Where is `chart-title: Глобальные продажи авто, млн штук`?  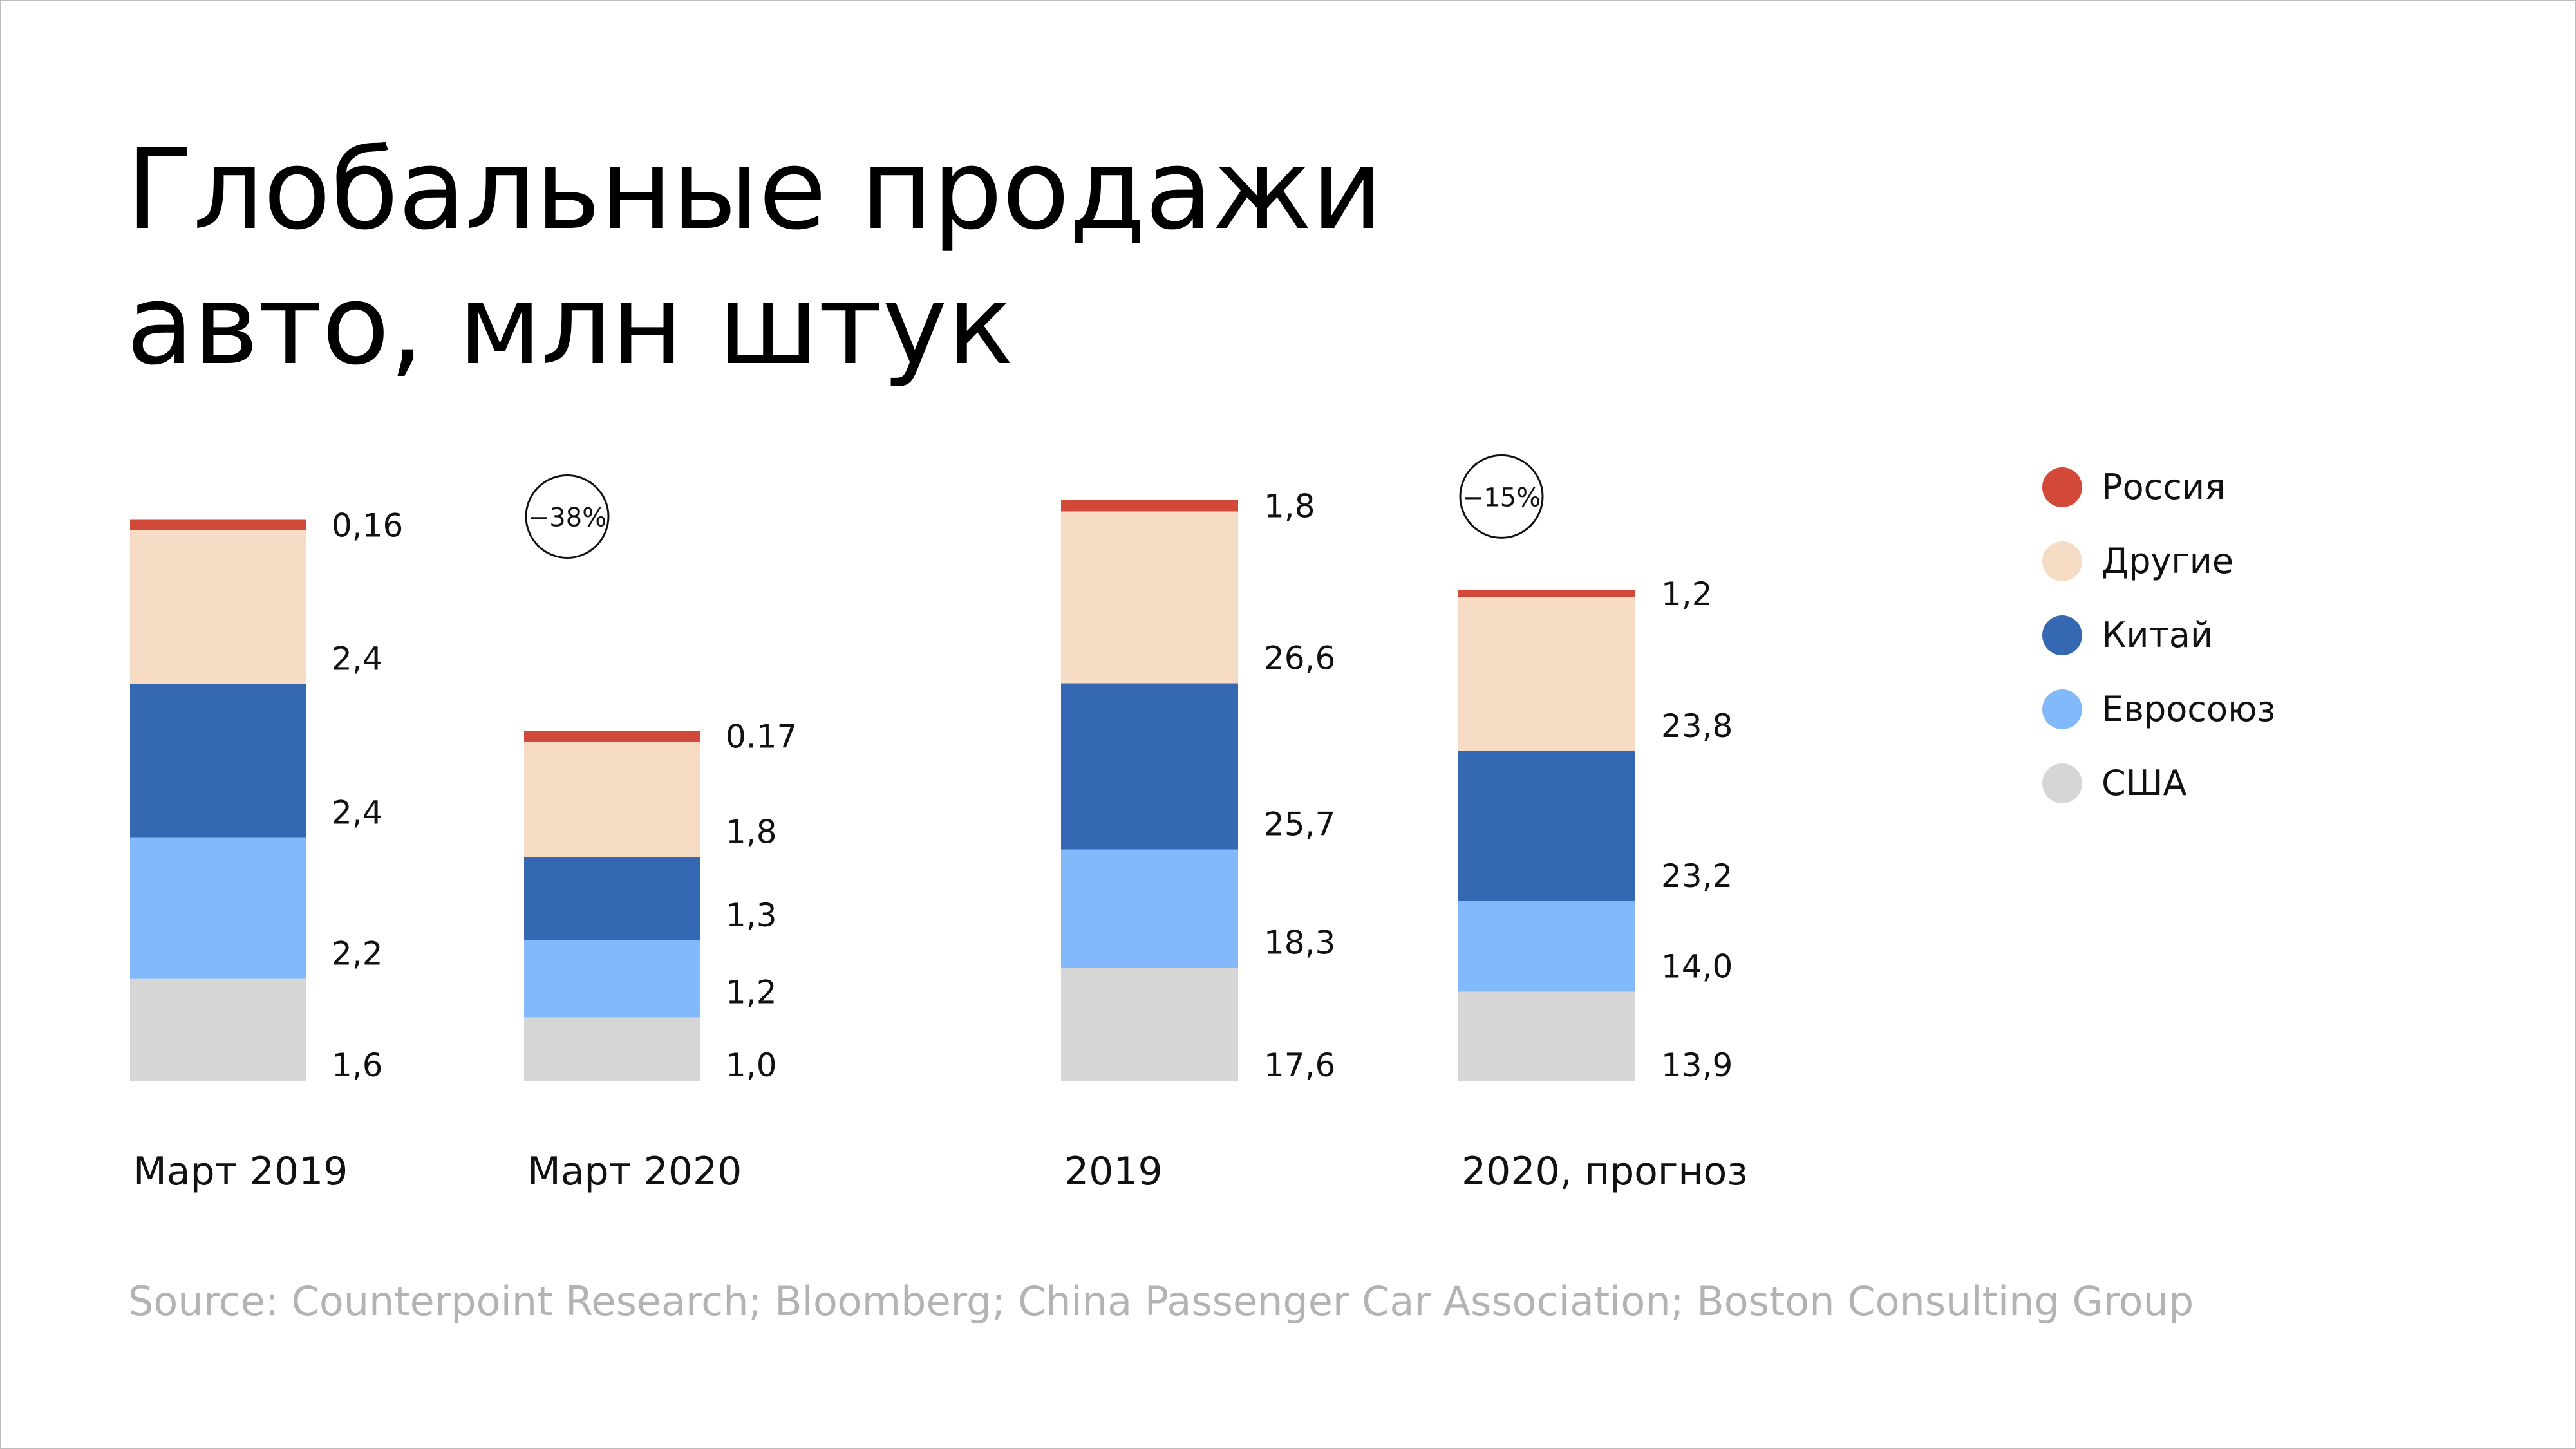 chart-title: Глобальные продажи авто, млн штук is located at coordinates (755, 257).